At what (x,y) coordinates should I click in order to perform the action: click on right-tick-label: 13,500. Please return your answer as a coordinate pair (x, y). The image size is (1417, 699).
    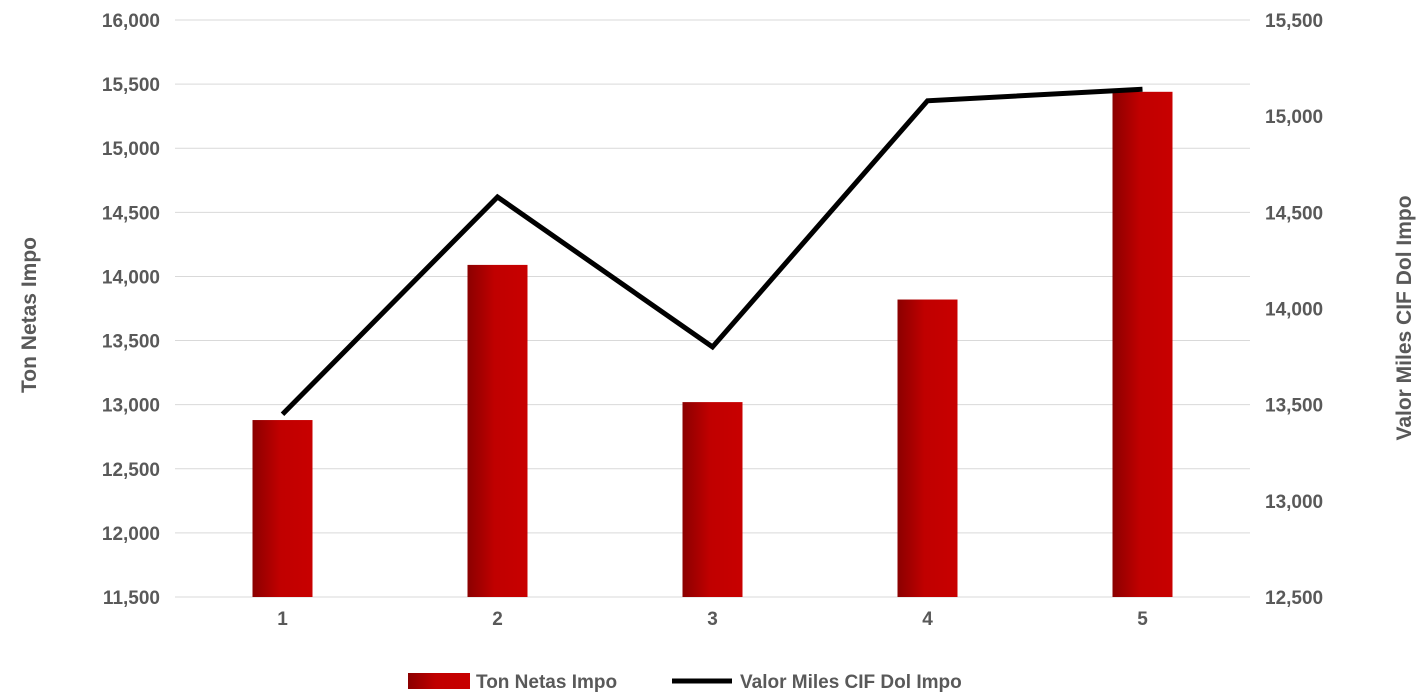
    Looking at the image, I should click on (1294, 406).